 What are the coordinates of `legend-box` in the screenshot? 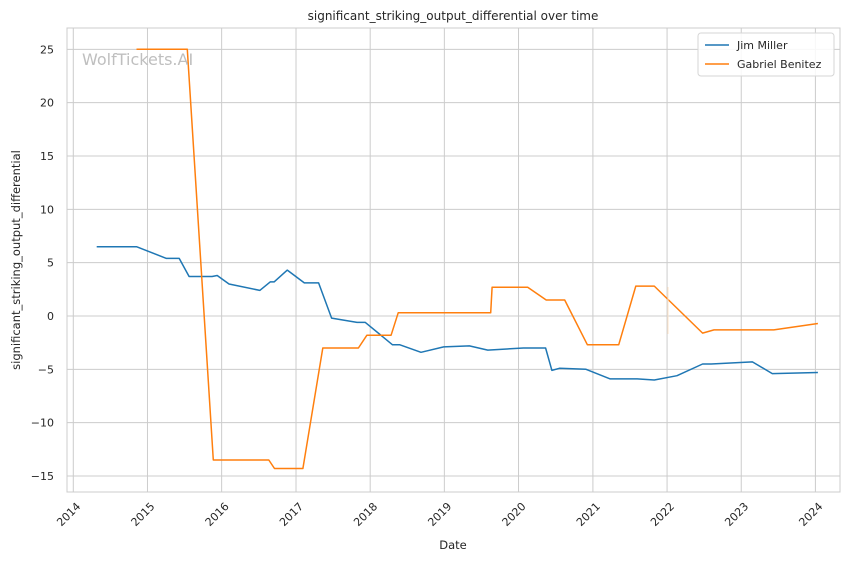 It's located at (766, 54).